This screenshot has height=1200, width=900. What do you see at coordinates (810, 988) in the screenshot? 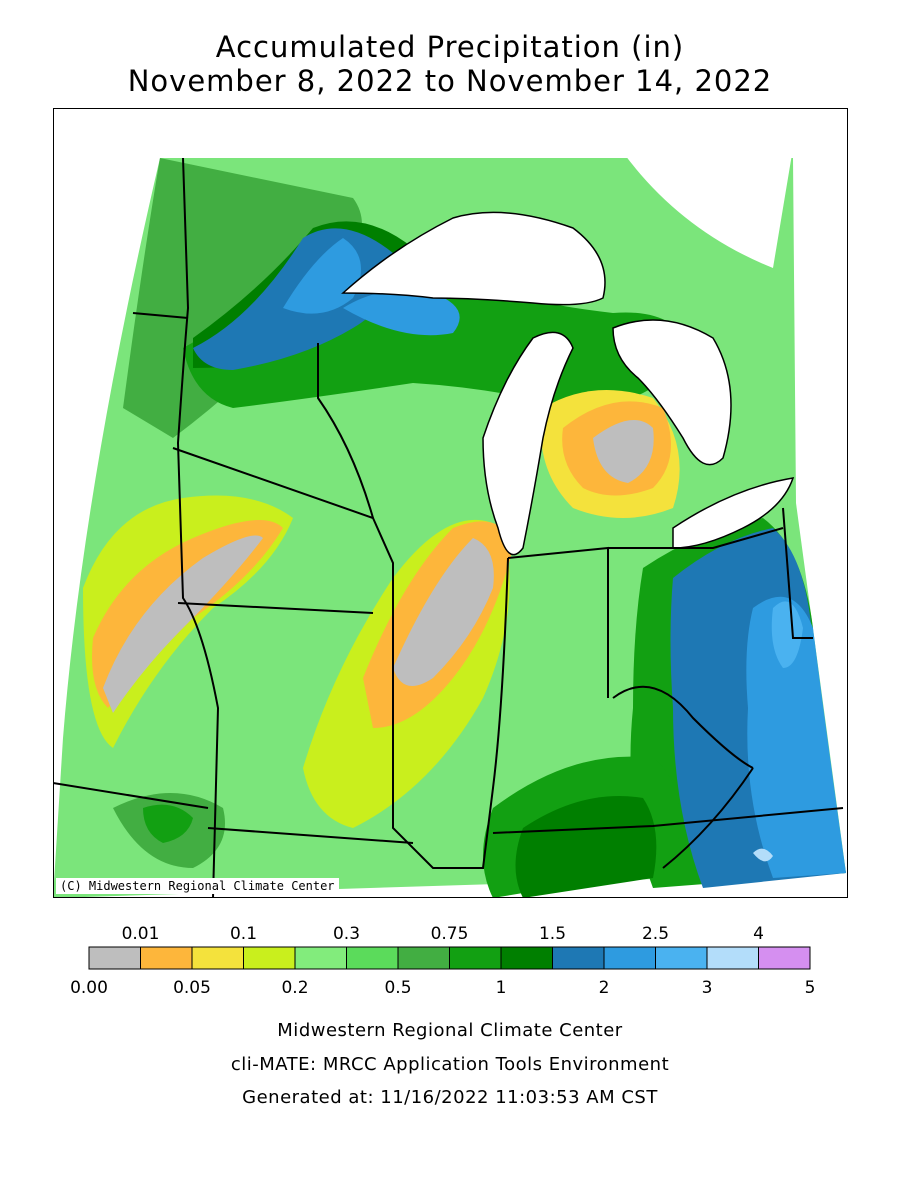
I see `legend-bottom-label: 5` at bounding box center [810, 988].